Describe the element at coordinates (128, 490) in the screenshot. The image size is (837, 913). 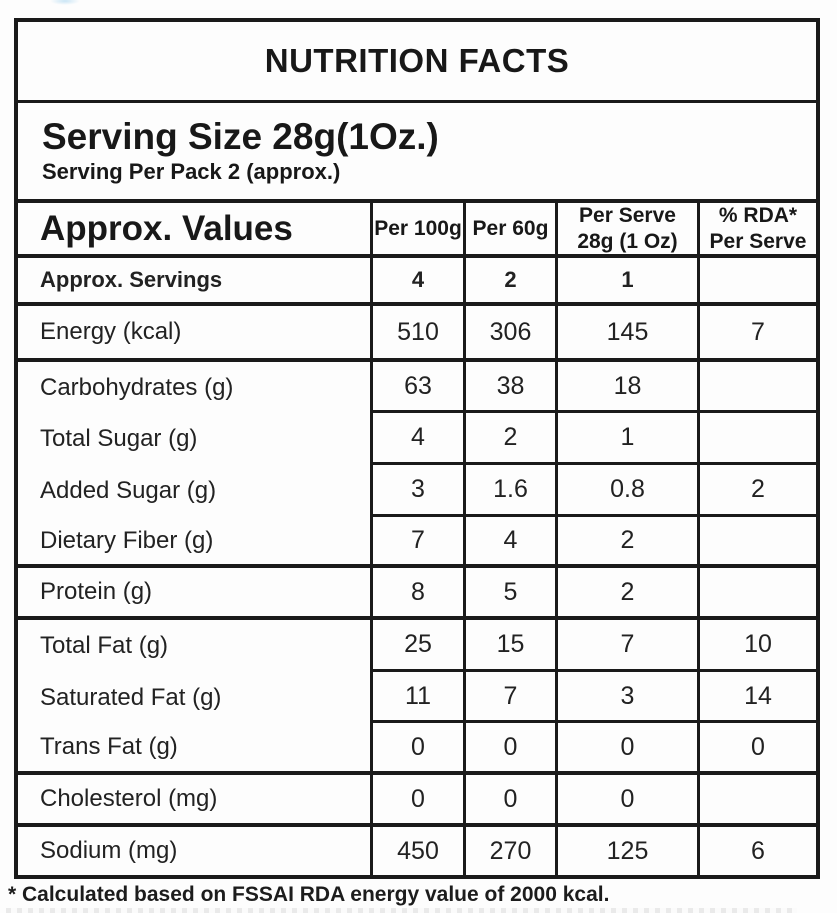
I see `cell-row-label: Added Sugar (g)` at that location.